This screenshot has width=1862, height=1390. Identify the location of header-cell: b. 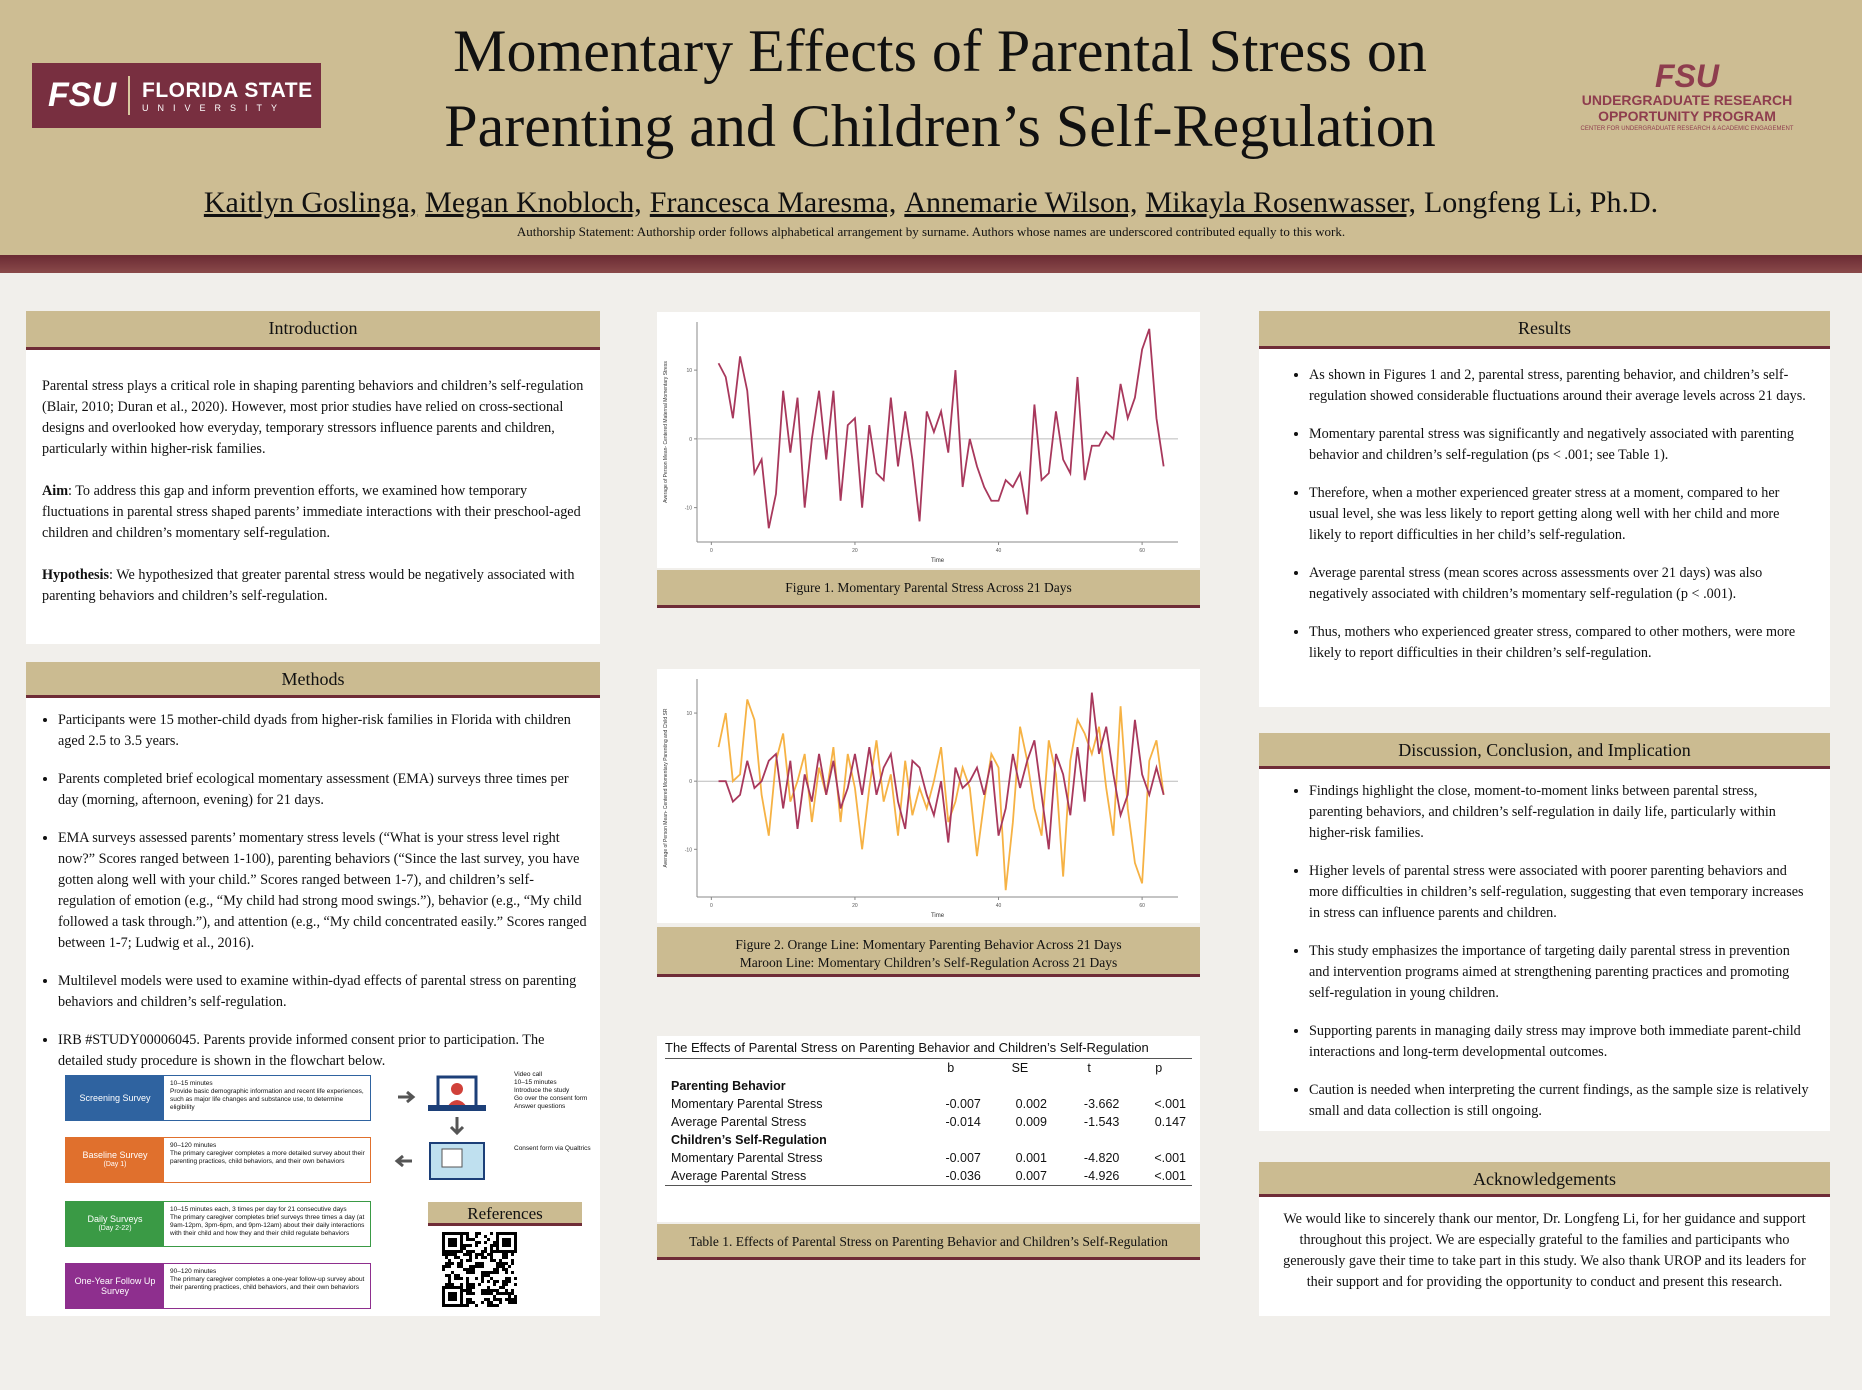
(951, 1068).